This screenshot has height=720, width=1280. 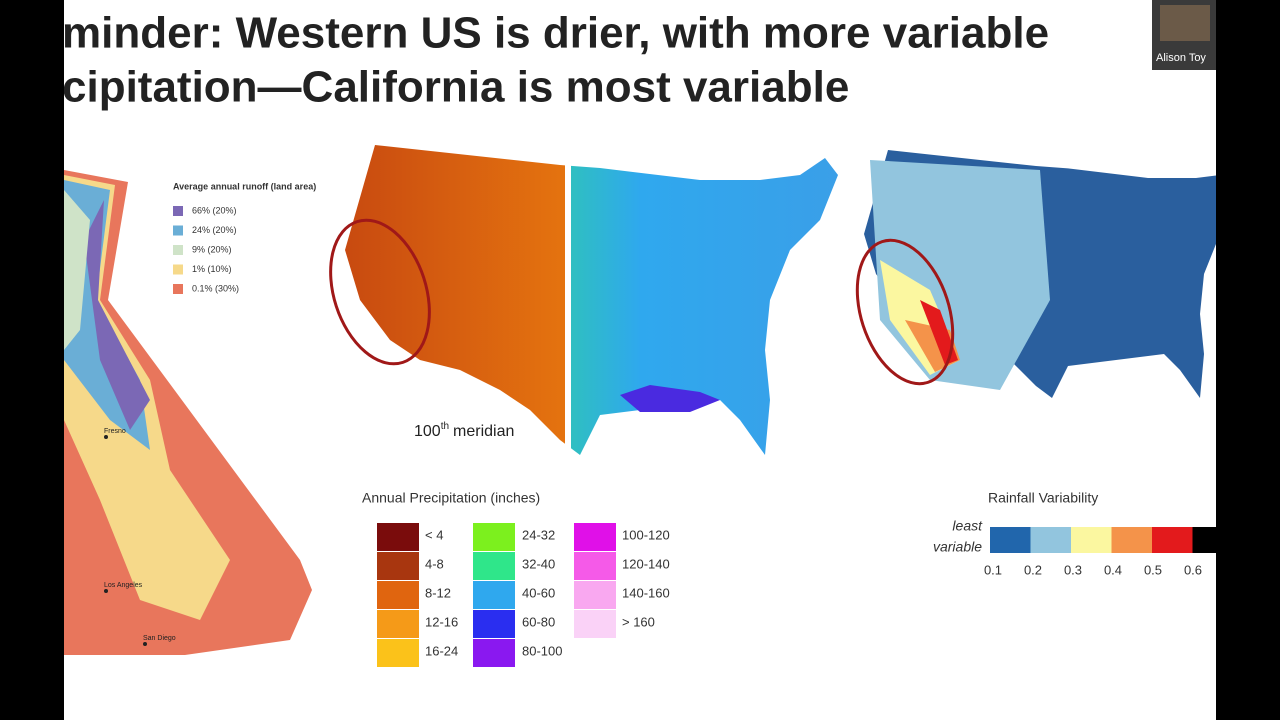 What do you see at coordinates (441, 621) in the screenshot?
I see `legend-label: 12-16` at bounding box center [441, 621].